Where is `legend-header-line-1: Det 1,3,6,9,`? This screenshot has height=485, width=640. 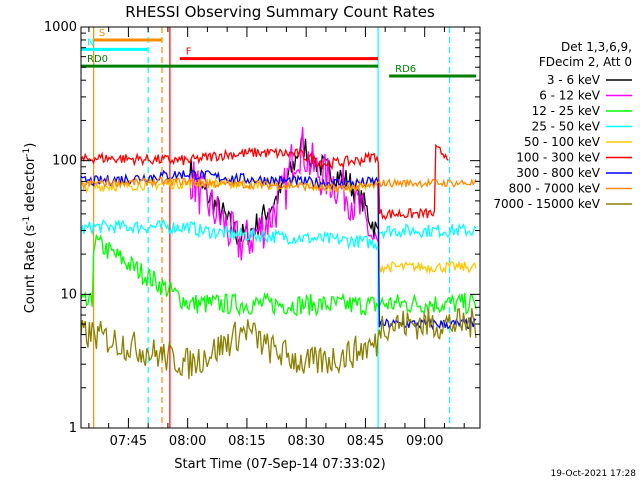
legend-header-line-1: Det 1,3,6,9, is located at coordinates (596, 47).